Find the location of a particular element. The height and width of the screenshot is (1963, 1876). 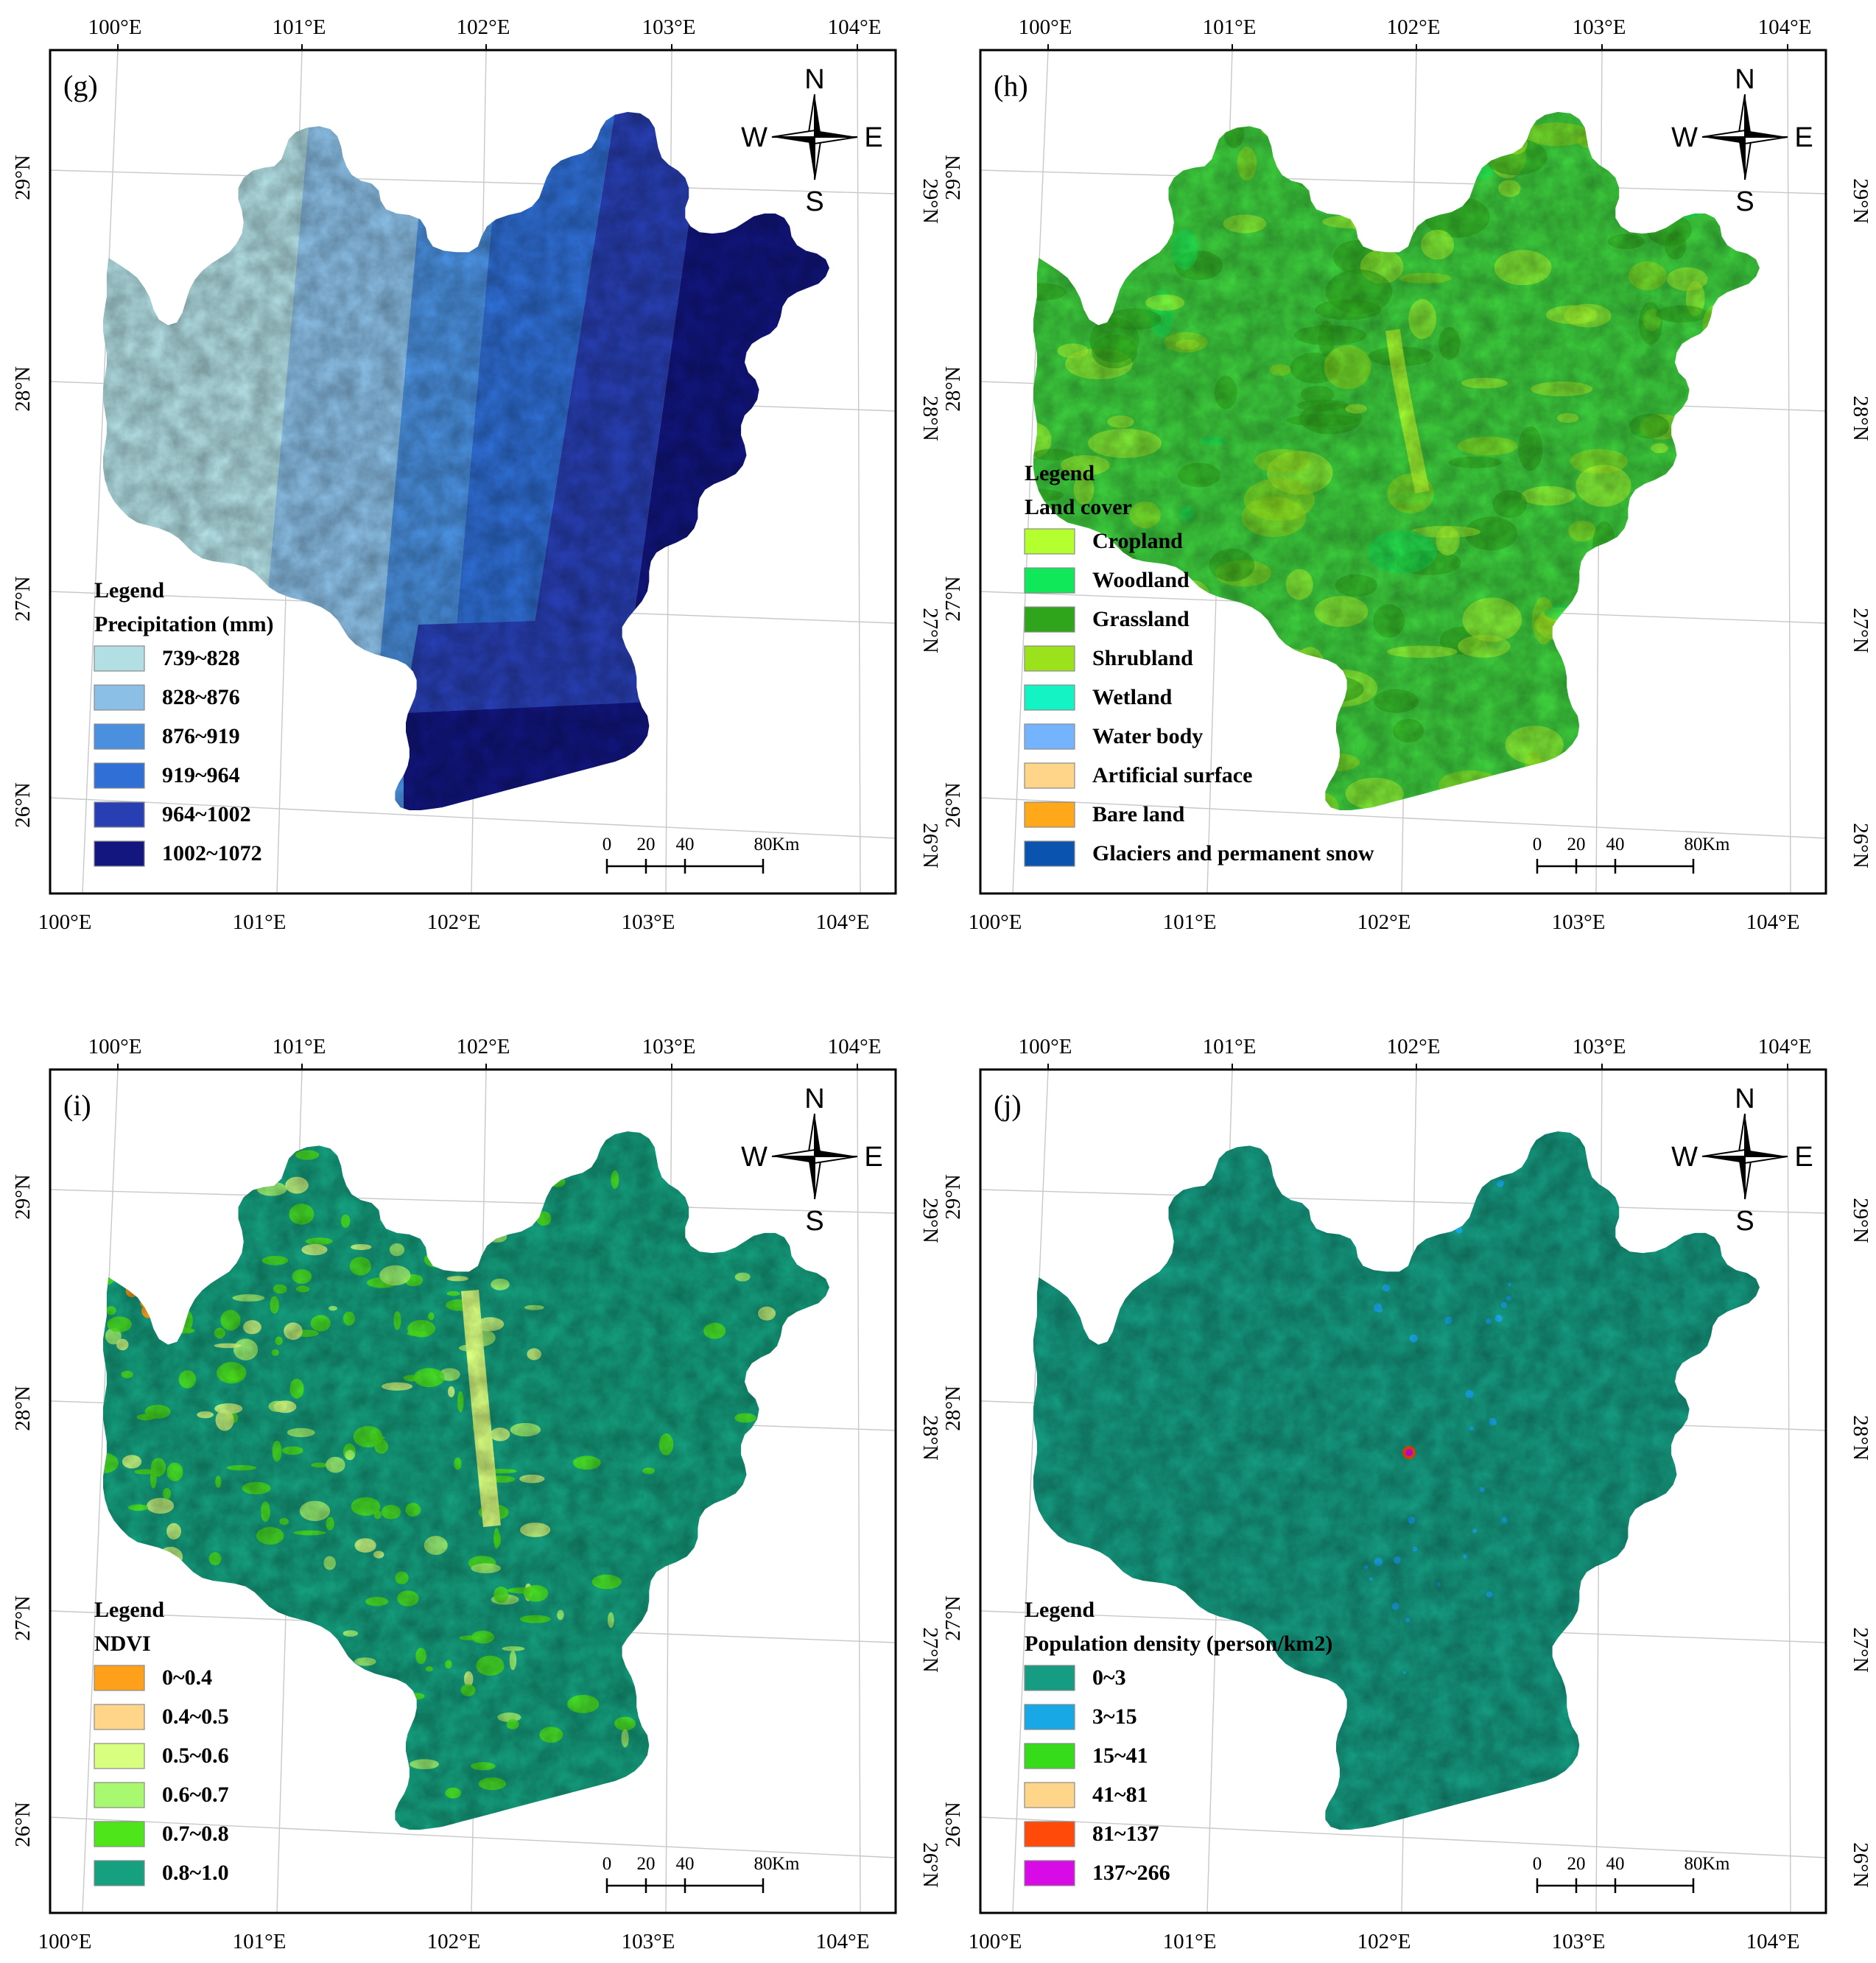

lat-label-right: 29°N is located at coordinates (930, 201).